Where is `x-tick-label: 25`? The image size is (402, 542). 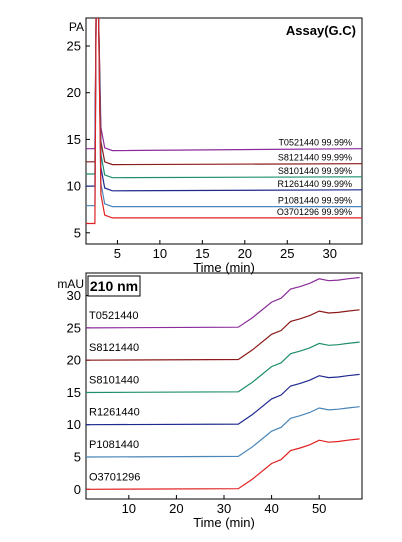 x-tick-label: 25 is located at coordinates (287, 253).